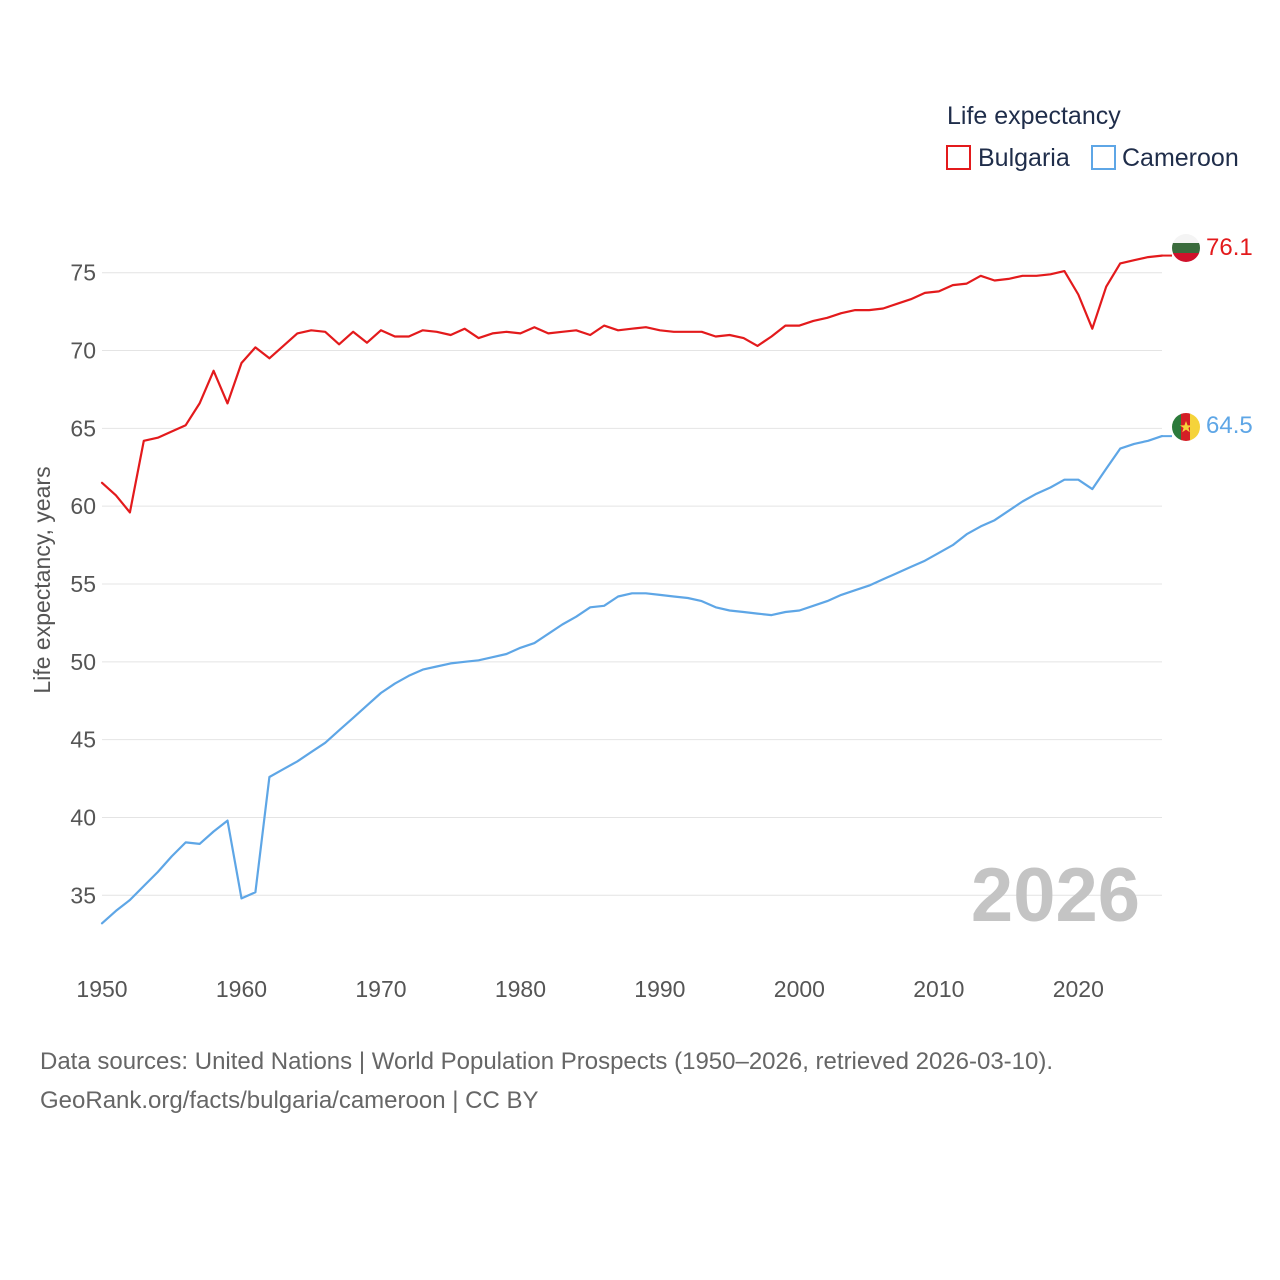 Image resolution: width=1280 pixels, height=1280 pixels. Describe the element at coordinates (799, 989) in the screenshot. I see `x-tick-label: 2000` at that location.